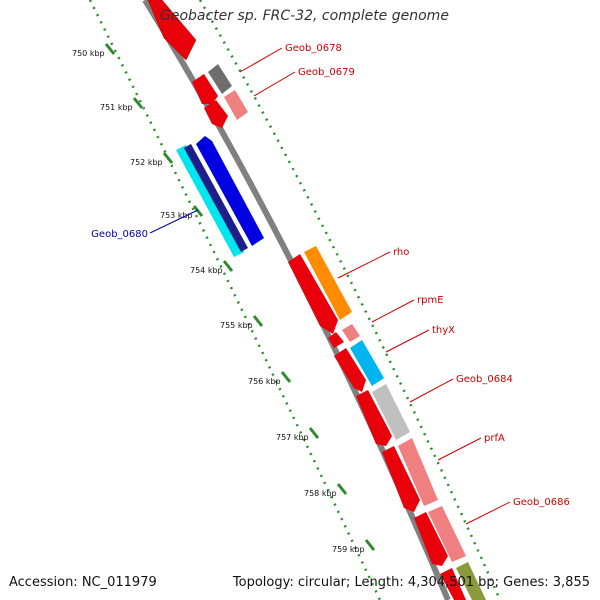 The height and width of the screenshot is (600, 600). I want to click on scale-tick-label: 752 kbp, so click(146, 162).